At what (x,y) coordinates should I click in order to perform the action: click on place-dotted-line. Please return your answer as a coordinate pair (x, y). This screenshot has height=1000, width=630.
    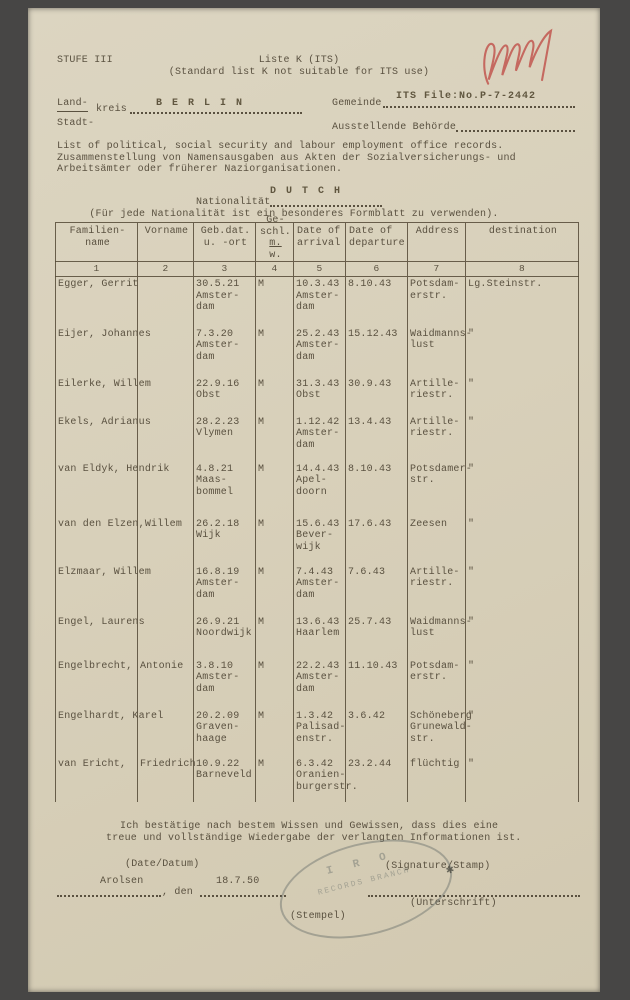
    Looking at the image, I should click on (109, 895).